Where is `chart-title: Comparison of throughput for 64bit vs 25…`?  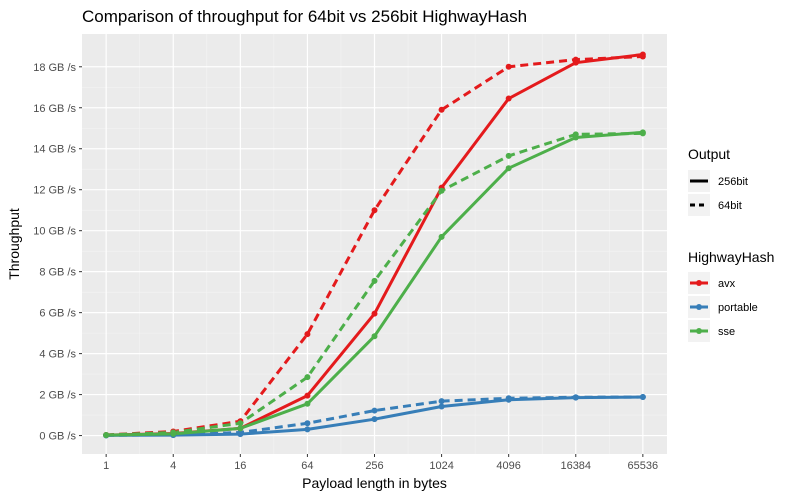 chart-title: Comparison of throughput for 64bit vs 25… is located at coordinates (304, 16).